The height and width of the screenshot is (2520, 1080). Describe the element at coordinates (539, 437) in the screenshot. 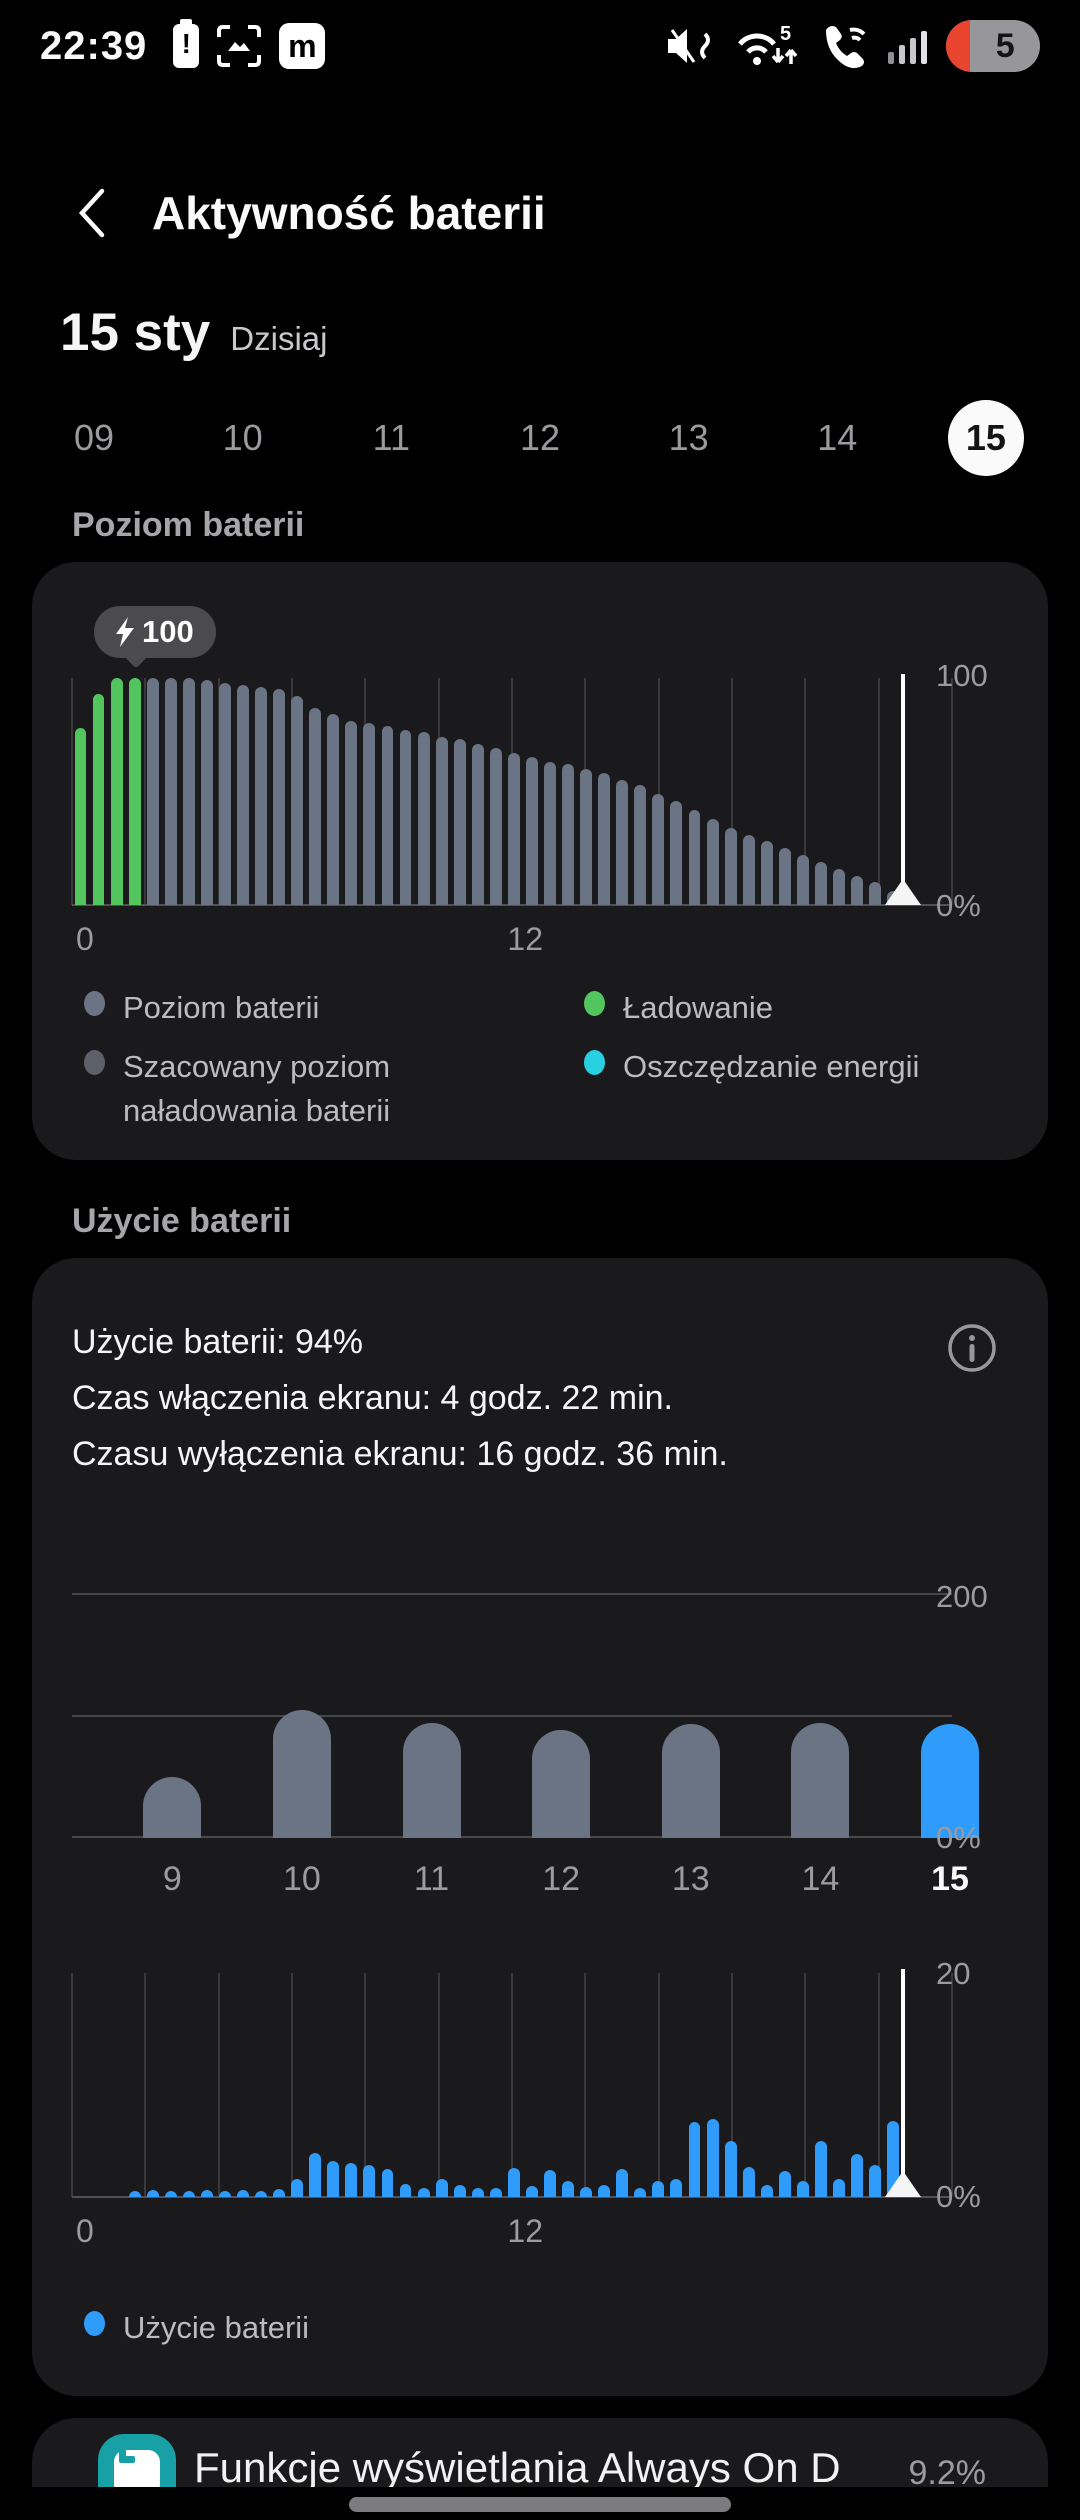

I see `day-item-12: 12` at that location.